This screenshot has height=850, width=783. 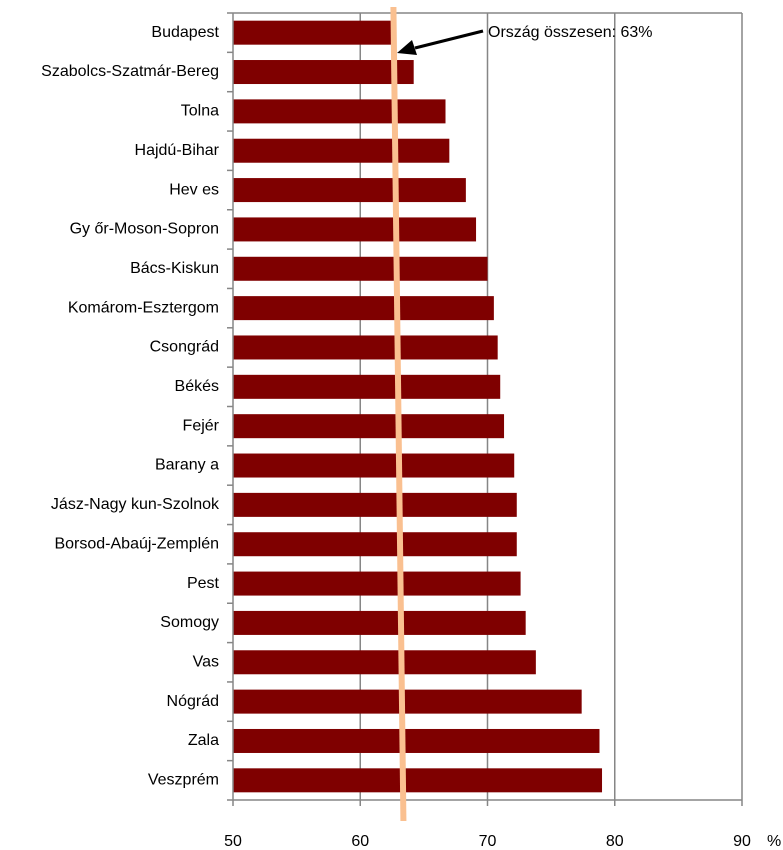 I want to click on category-label-2: Tolna, so click(x=200, y=111).